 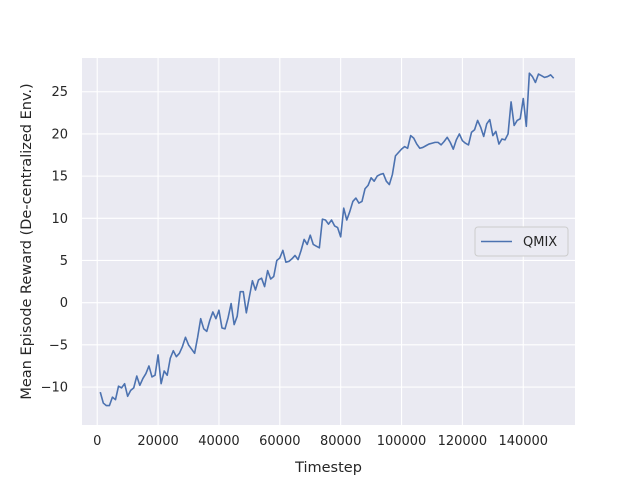 I want to click on y-tick-label: 20, so click(x=59, y=134).